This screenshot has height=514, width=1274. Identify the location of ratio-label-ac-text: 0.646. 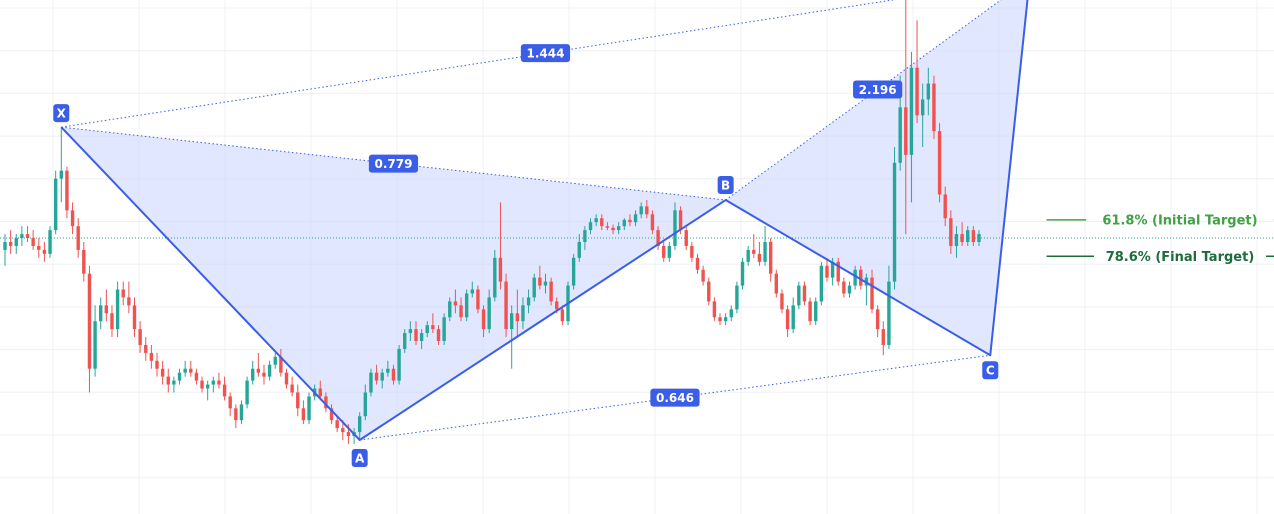
(675, 398).